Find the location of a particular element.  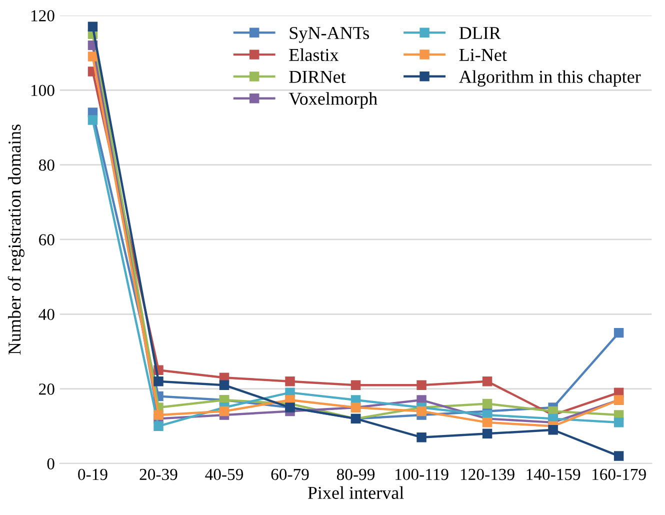

legend-label: Elastix is located at coordinates (314, 55).